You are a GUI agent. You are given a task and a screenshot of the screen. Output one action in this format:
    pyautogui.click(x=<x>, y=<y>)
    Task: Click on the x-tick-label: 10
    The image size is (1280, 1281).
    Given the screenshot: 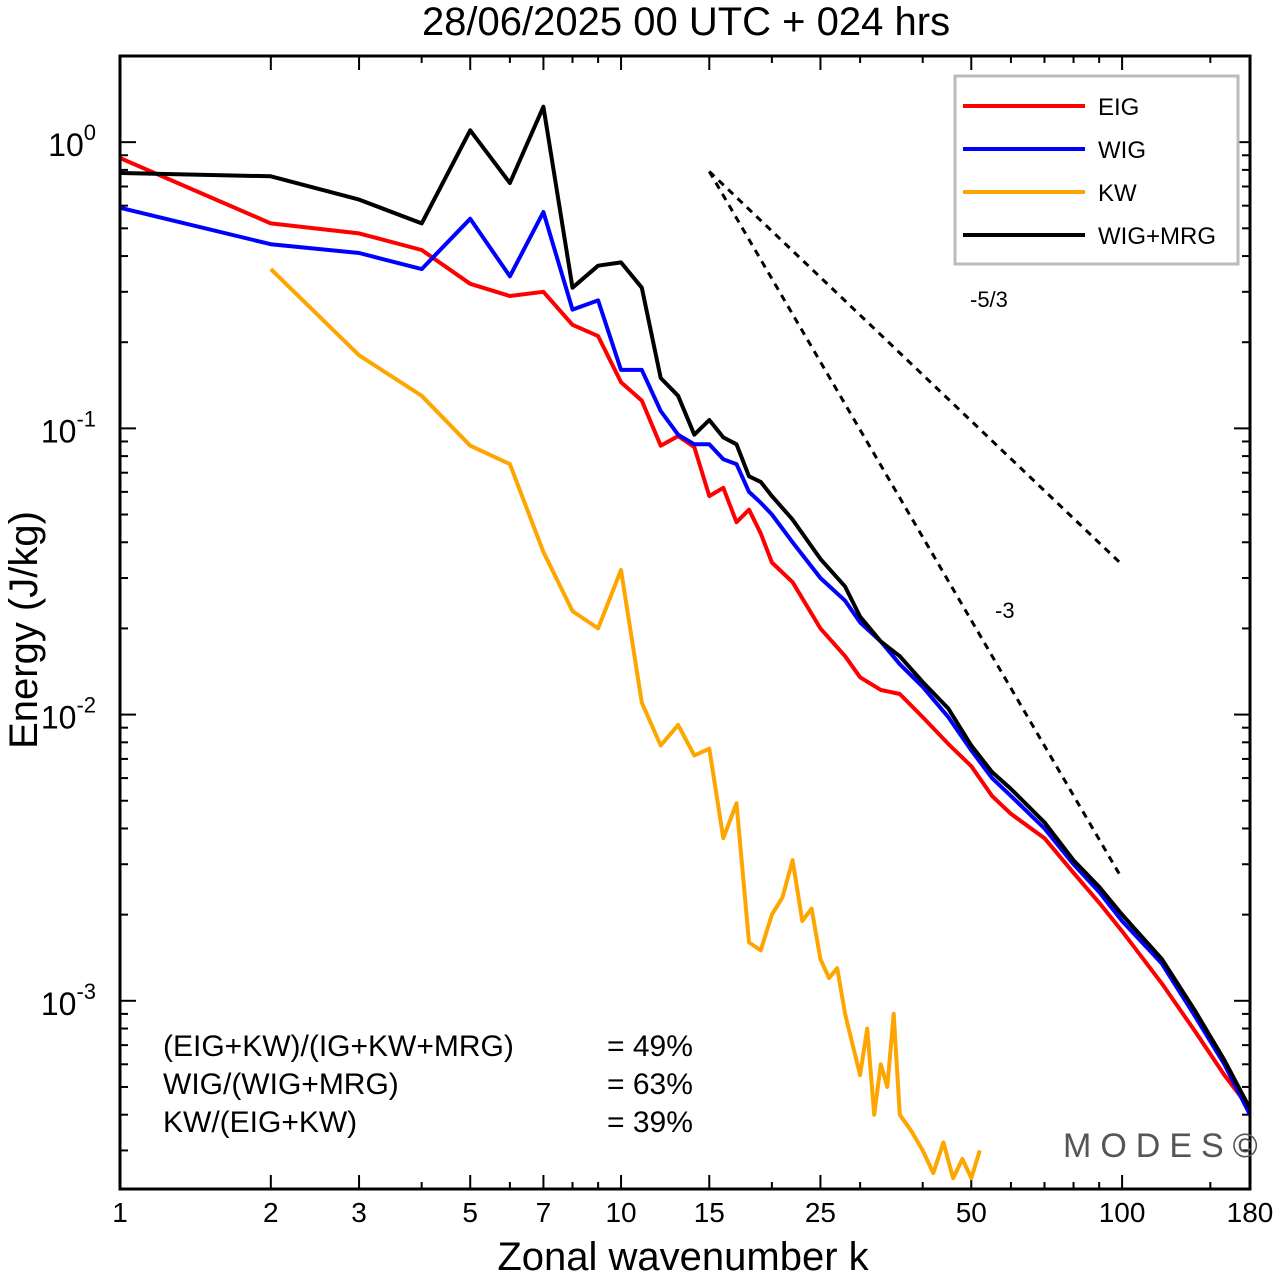 What is the action you would take?
    pyautogui.click(x=620, y=1212)
    